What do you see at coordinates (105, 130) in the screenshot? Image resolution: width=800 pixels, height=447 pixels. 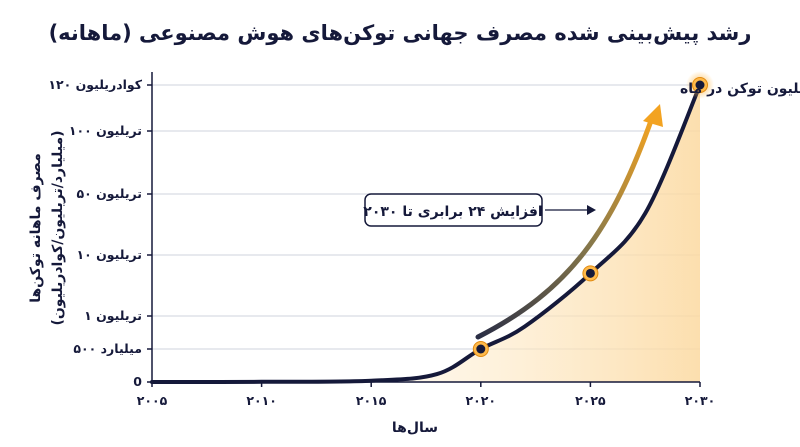 I see `y-tick-label: ۱۰۰ تریلیون` at bounding box center [105, 130].